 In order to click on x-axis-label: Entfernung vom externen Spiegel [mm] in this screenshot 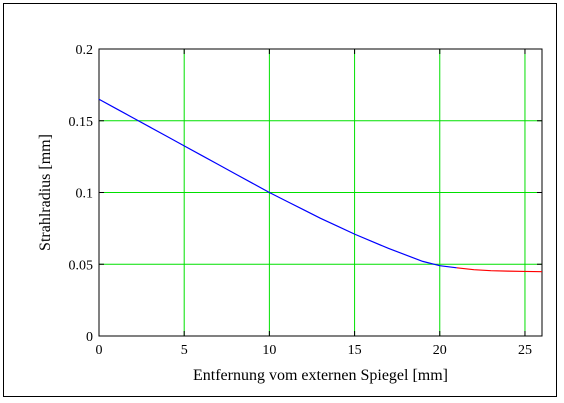, I will do `click(320, 375)`.